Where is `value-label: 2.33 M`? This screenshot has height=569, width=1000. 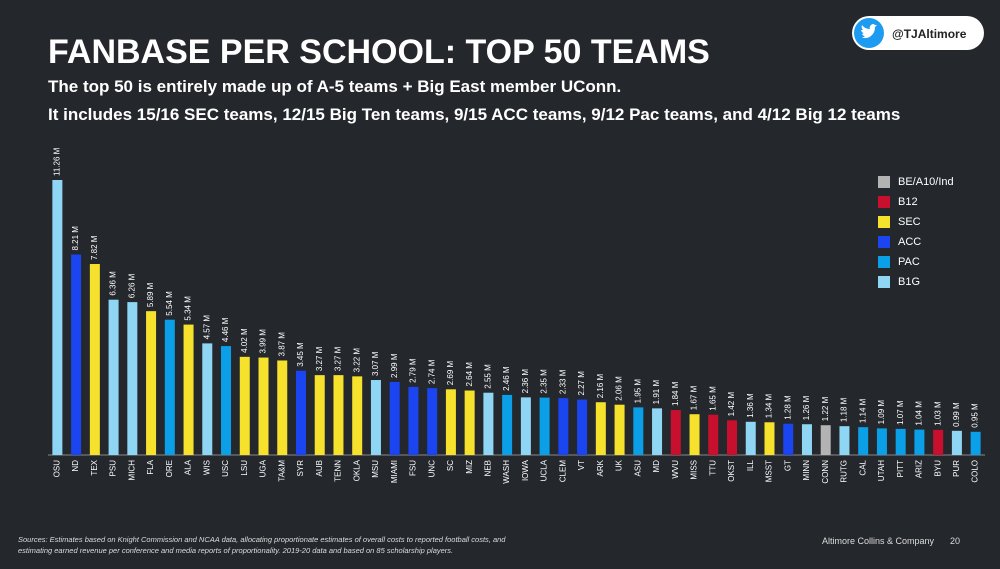
value-label: 2.33 M is located at coordinates (562, 381).